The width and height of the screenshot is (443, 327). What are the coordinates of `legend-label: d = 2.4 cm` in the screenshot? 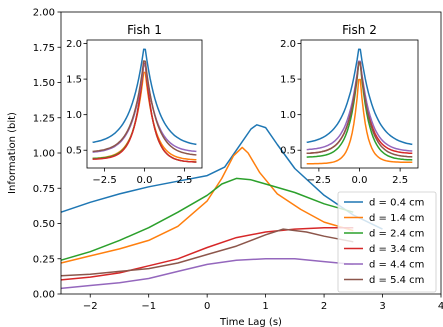 It's located at (396, 234).